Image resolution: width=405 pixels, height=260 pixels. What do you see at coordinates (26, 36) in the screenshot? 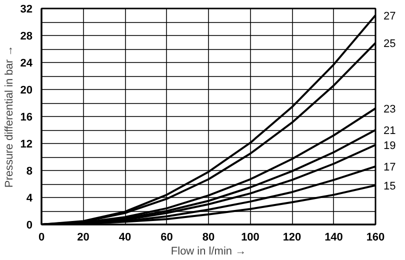
I see `y-tick-label: 28` at bounding box center [26, 36].